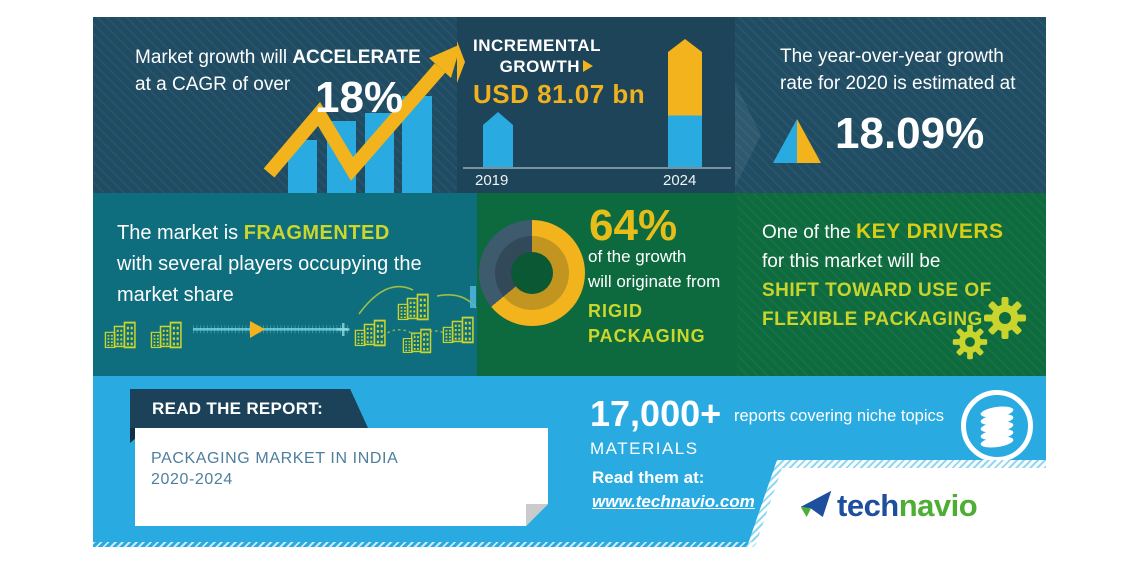  What do you see at coordinates (892, 56) in the screenshot?
I see `yoy-text-line1: The year-over-year growth` at bounding box center [892, 56].